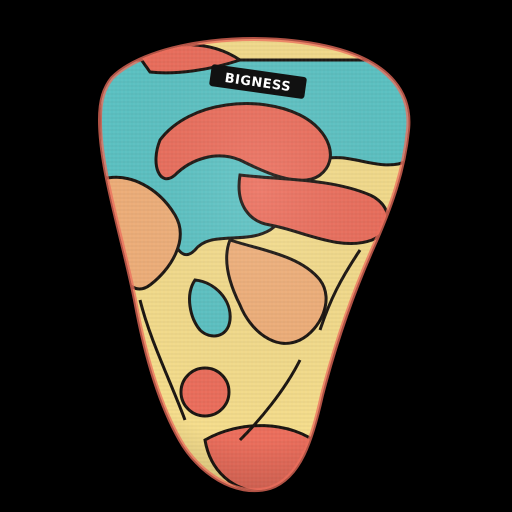 Image resolution: width=512 pixels, height=512 pixels. I want to click on brand-label-bg, so click(258, 81).